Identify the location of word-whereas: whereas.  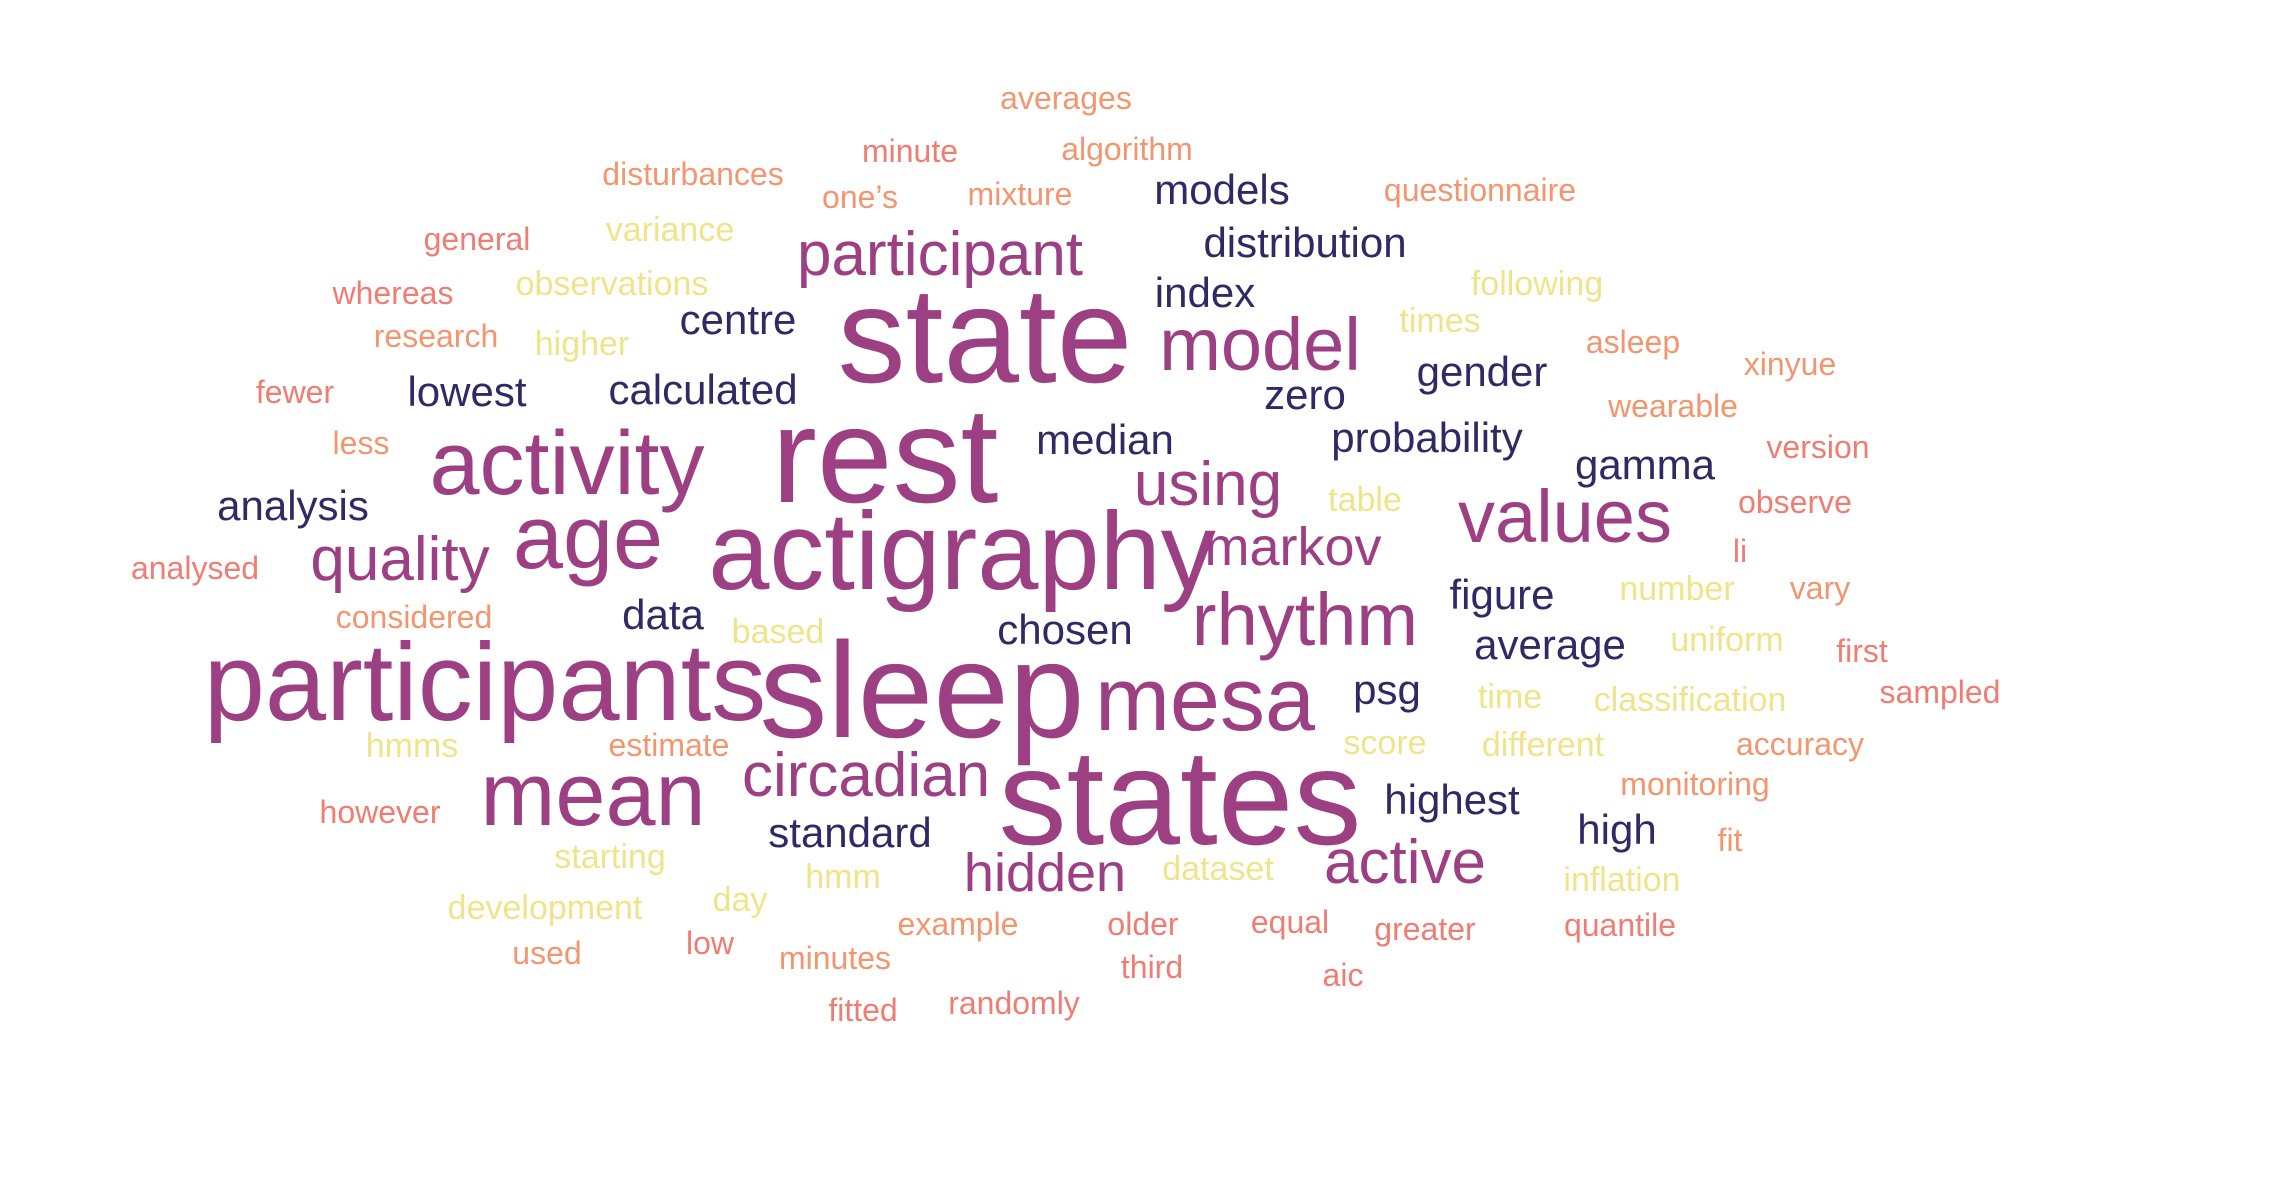
(393, 293).